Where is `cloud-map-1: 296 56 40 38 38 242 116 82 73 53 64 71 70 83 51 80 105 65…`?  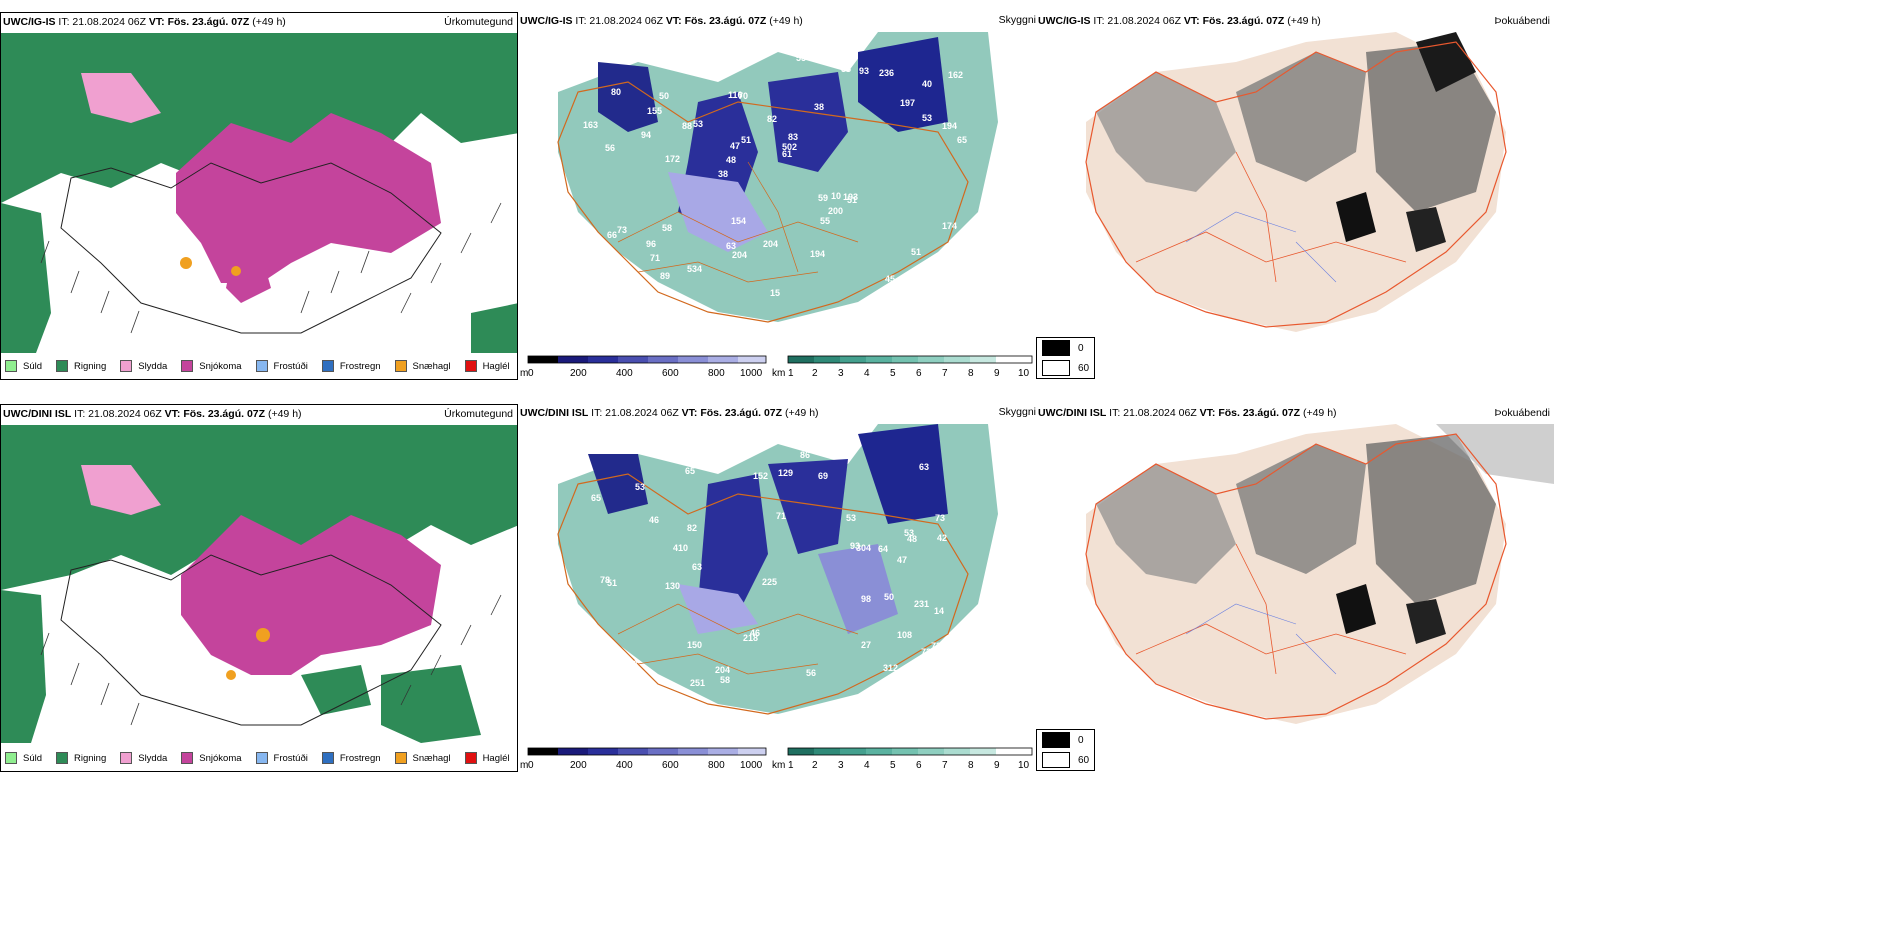
cloud-map-1: 296 56 40 38 38 242 116 82 73 53 64 71 70 83 51 80 105 65… is located at coordinates (777, 177).